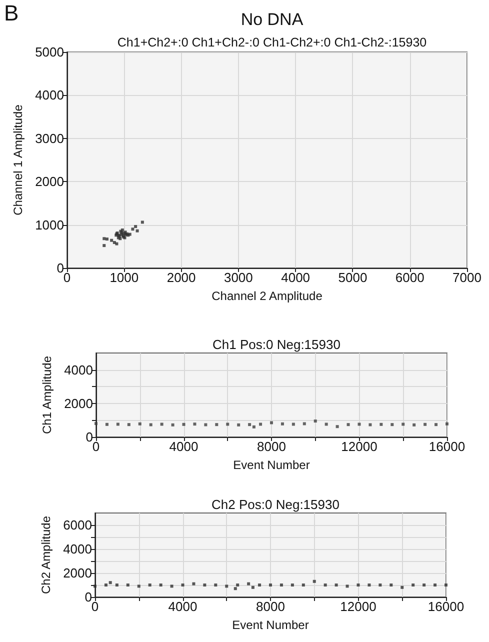  I want to click on chart-subtitle: Ch1+Ch2+:0 Ch1+Ch2-:0 Ch1-Ch2+:0 Ch1-Ch2-:15930, so click(272, 43).